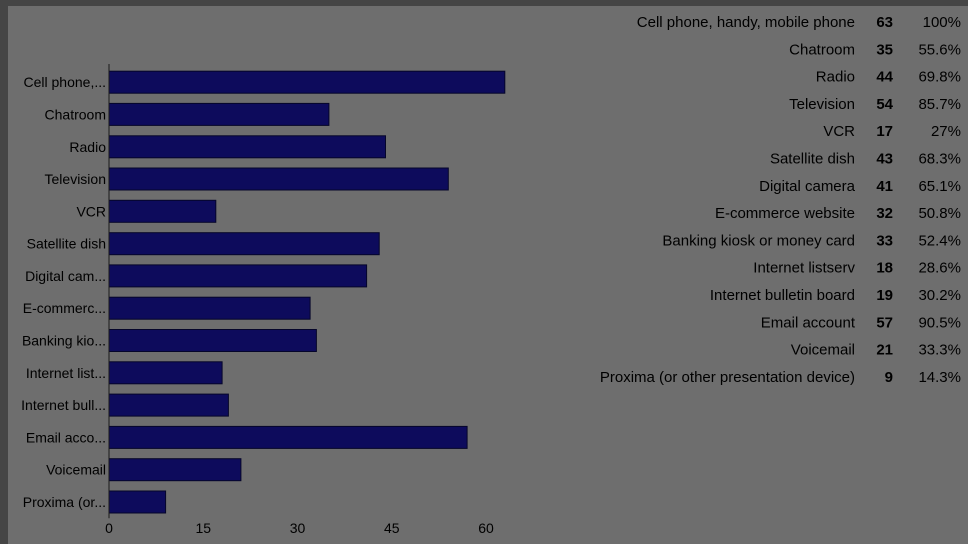 The height and width of the screenshot is (544, 968). What do you see at coordinates (884, 322) in the screenshot?
I see `table-count-11: 57` at bounding box center [884, 322].